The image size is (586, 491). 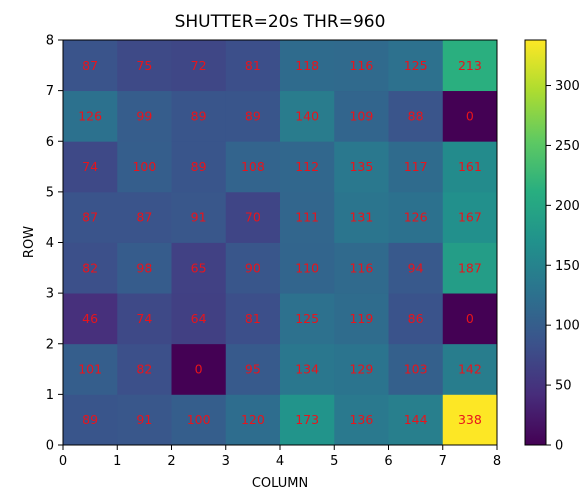 I want to click on cell-label-r0-c7: 338, so click(x=470, y=419).